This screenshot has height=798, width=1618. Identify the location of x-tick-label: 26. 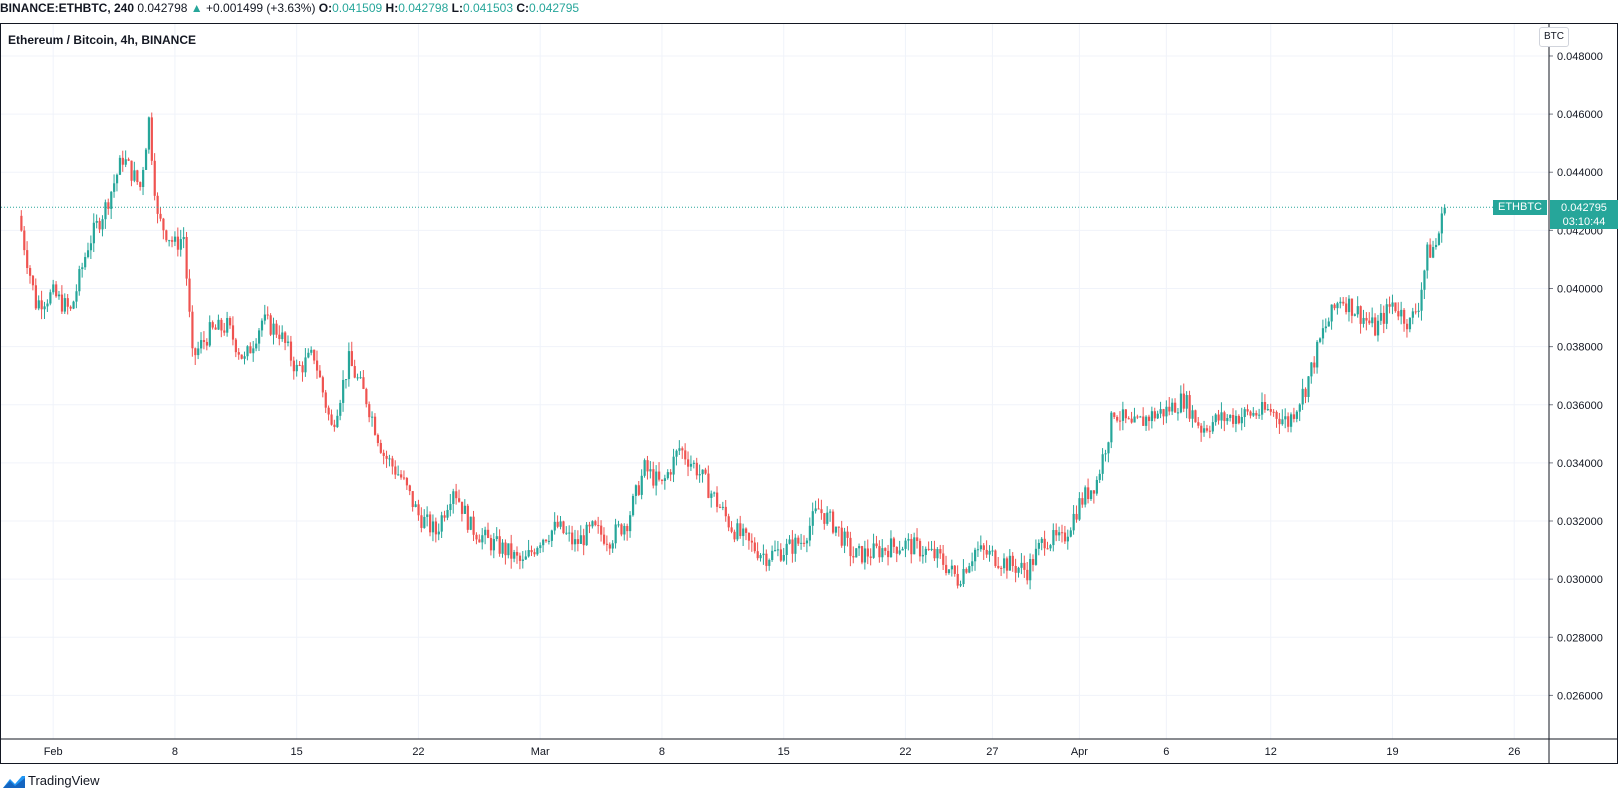
(1514, 752).